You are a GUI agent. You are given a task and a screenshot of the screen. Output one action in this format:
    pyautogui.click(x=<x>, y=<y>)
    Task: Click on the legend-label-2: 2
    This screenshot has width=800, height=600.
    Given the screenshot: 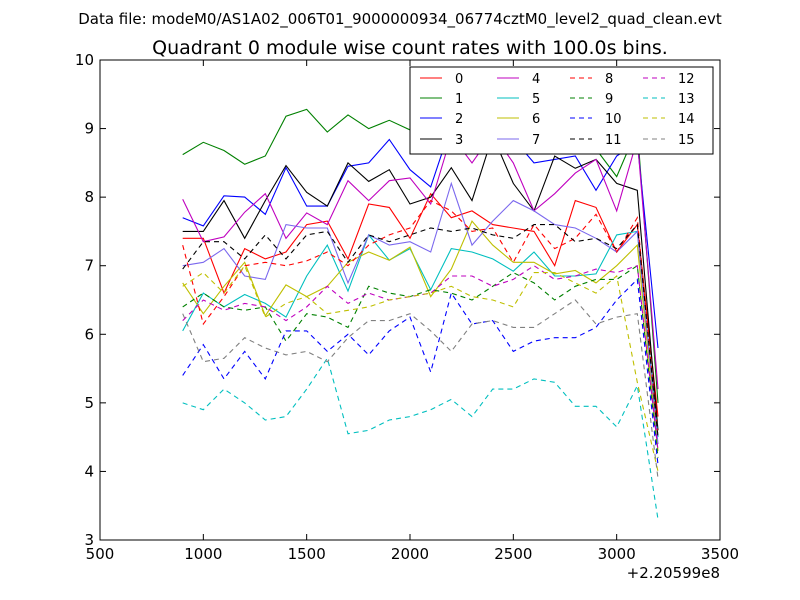 What is the action you would take?
    pyautogui.click(x=459, y=119)
    